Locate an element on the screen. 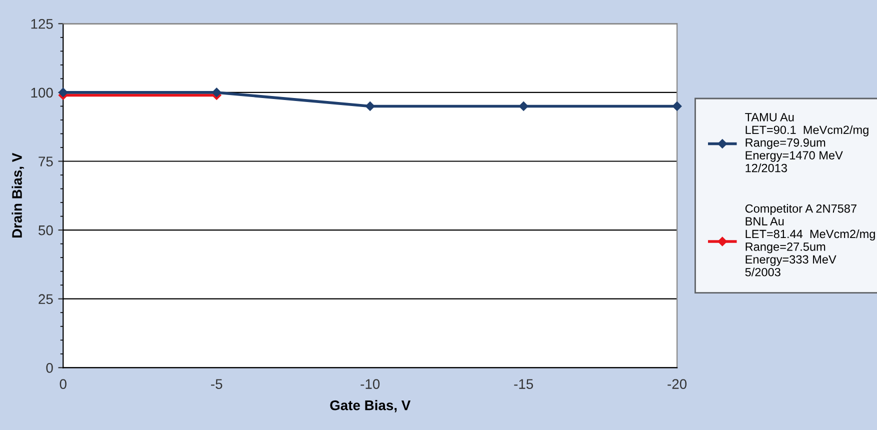 This screenshot has height=430, width=877. x-tick-label: -15 is located at coordinates (524, 384).